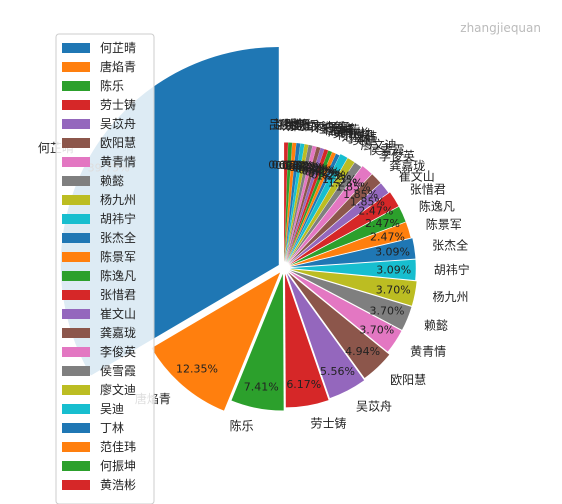  I want to click on legend-label: 李俊英, so click(118, 351).